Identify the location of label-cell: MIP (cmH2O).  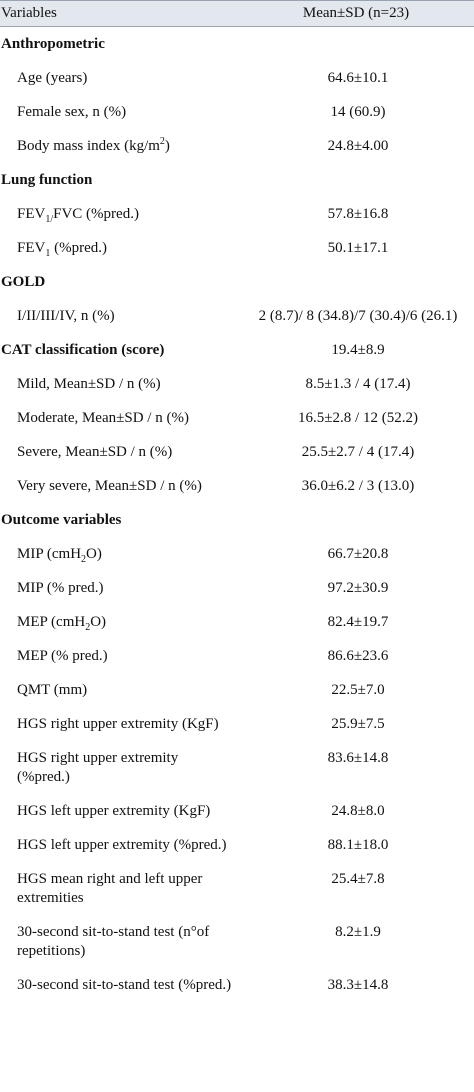
(119, 554).